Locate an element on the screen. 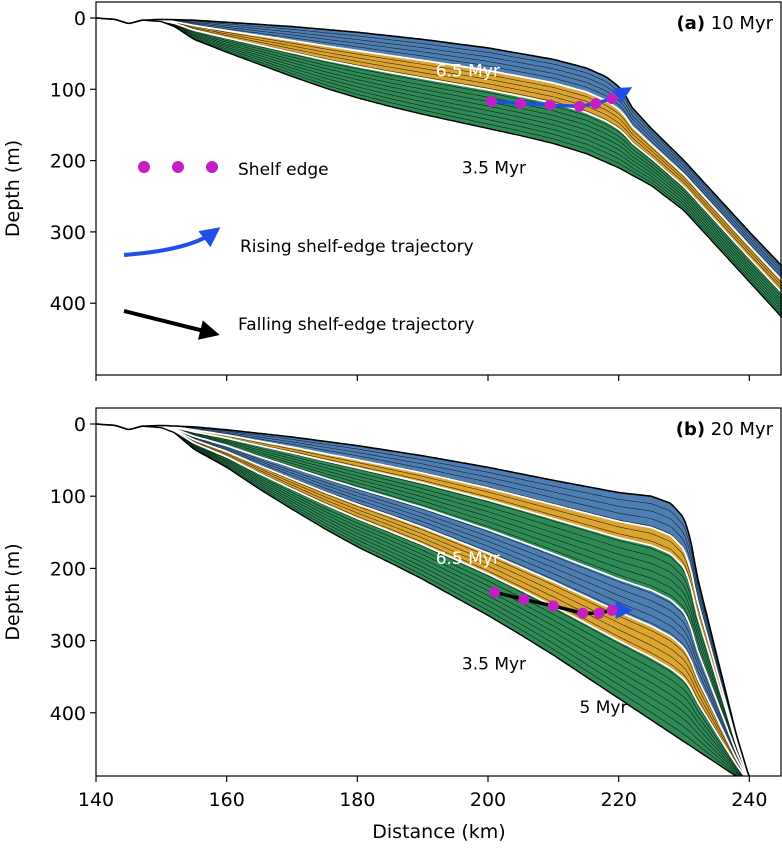 The image size is (782, 850). x-tick-label: 140 is located at coordinates (96, 800).